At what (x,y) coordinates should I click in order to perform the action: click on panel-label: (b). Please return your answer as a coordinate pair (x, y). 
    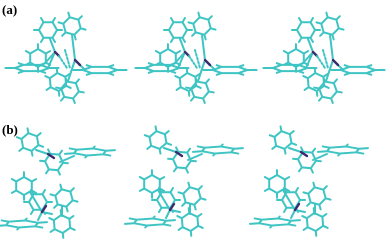
    Looking at the image, I should click on (10, 129).